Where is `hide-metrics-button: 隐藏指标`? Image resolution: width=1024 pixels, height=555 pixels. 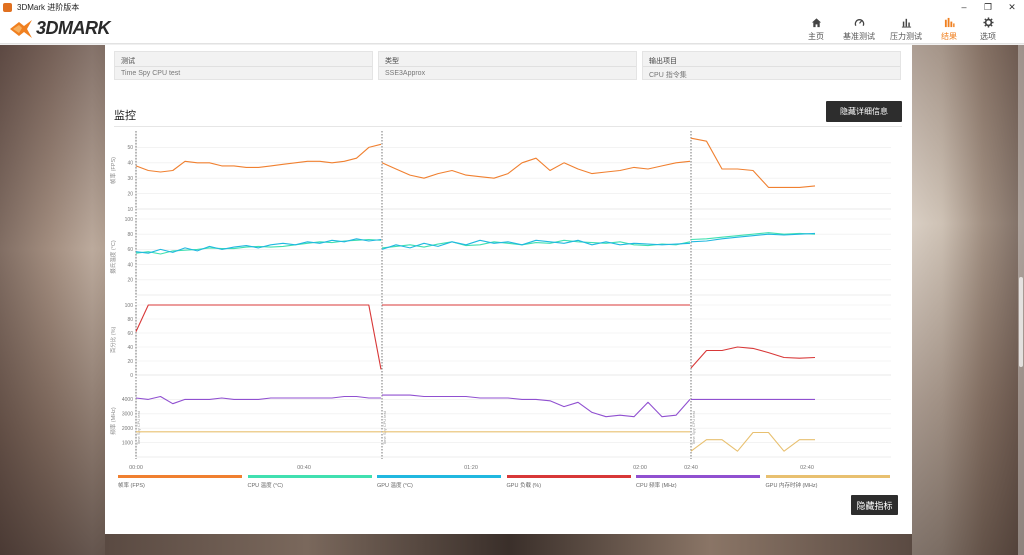
hide-metrics-button: 隐藏指标 is located at coordinates (874, 505).